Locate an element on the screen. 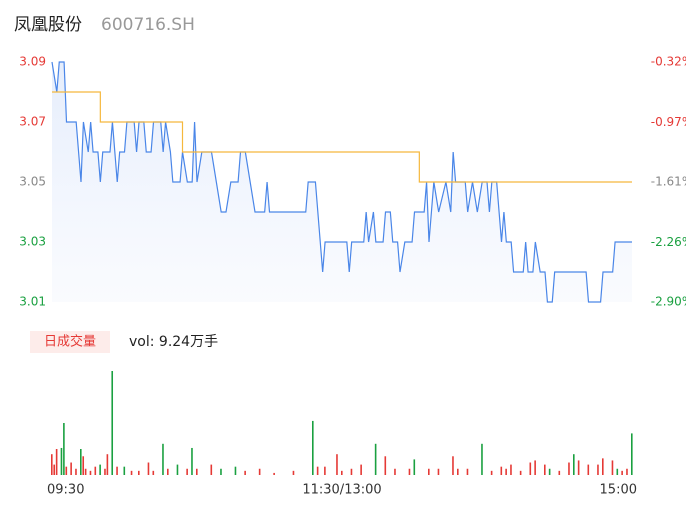  y2-tick-label: -2.26% is located at coordinates (668, 242).